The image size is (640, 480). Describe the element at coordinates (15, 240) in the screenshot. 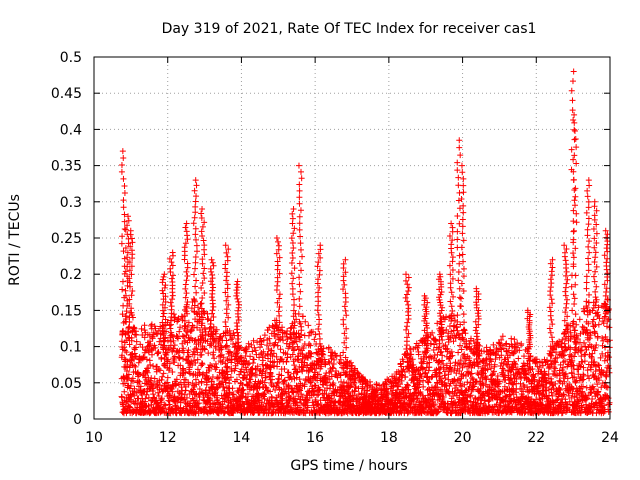

I see `y-axis-label: ROTI / TECUs` at that location.